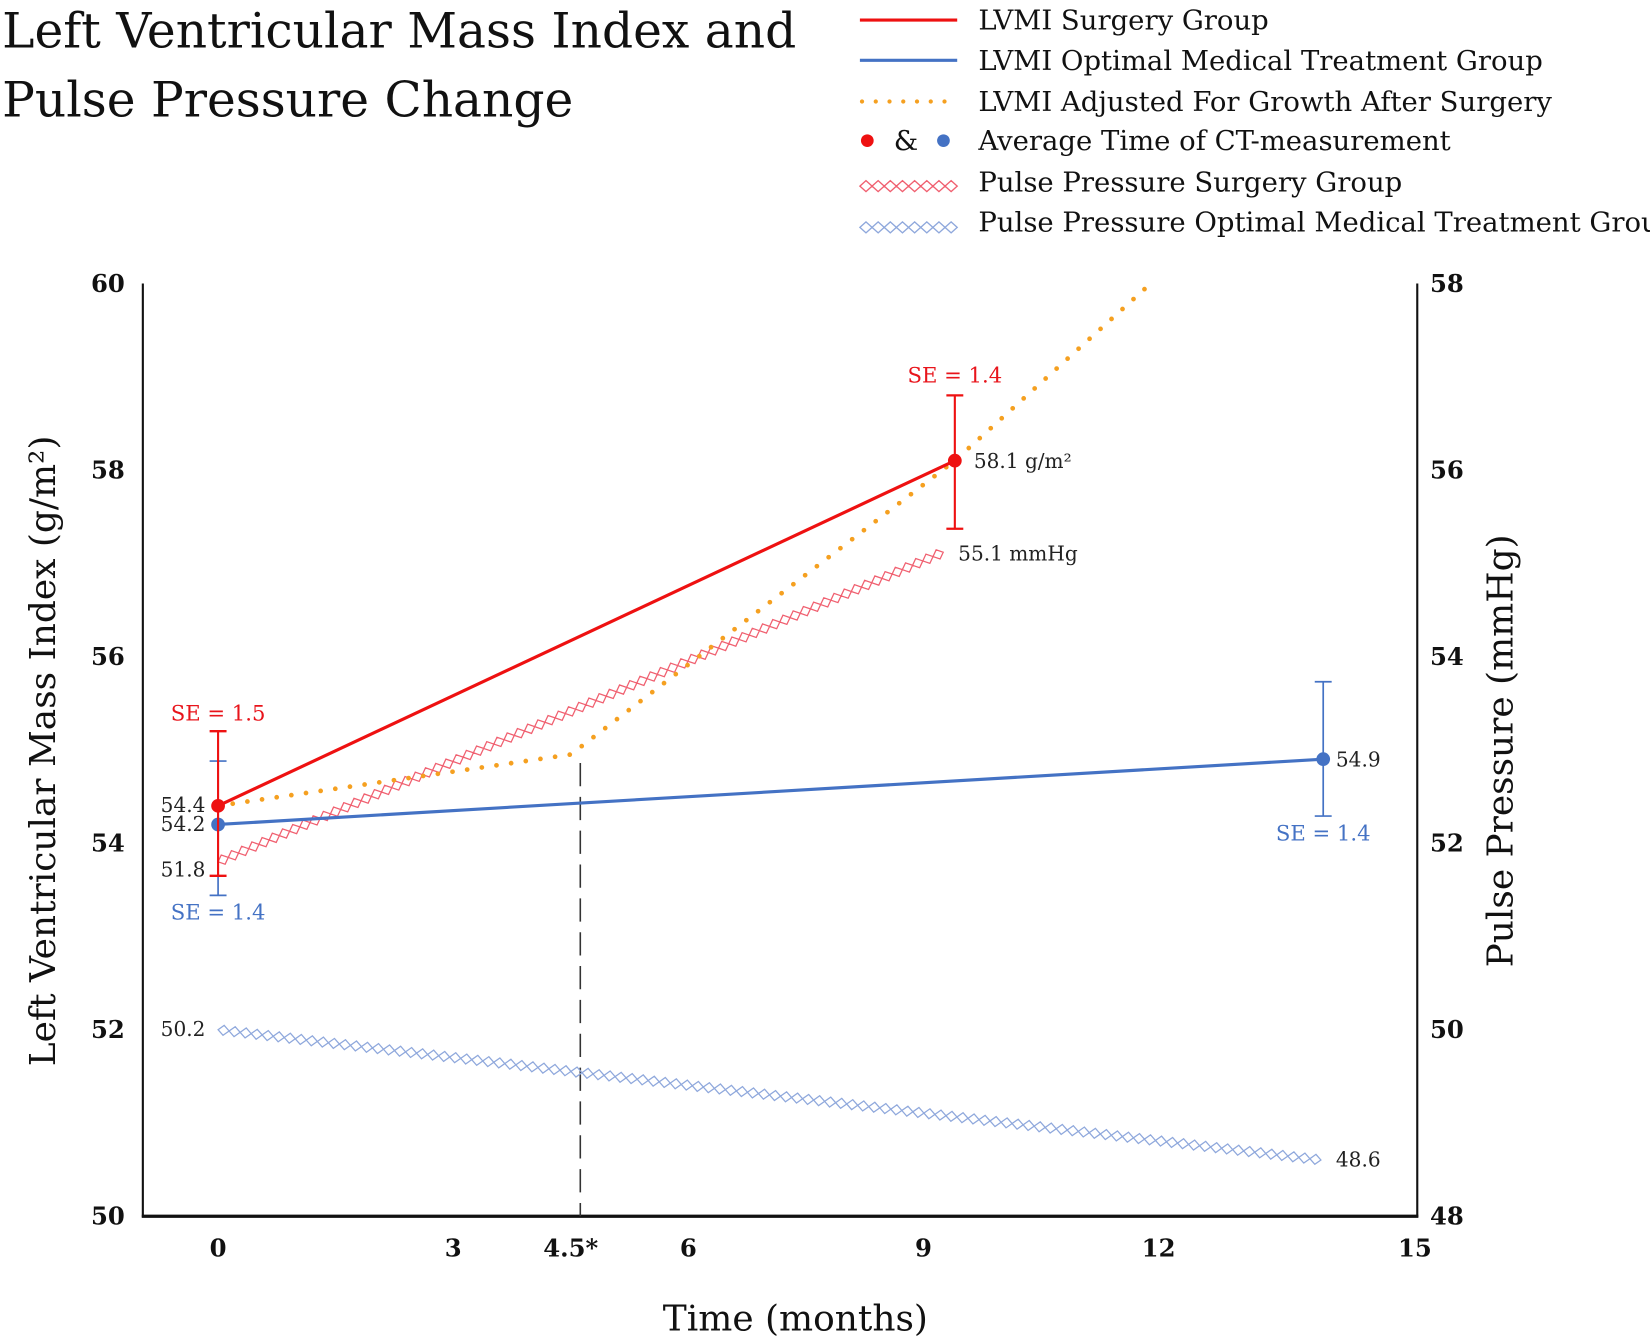 This screenshot has width=1650, height=1340. What do you see at coordinates (1447, 656) in the screenshot?
I see `y2-tick-label: 54` at bounding box center [1447, 656].